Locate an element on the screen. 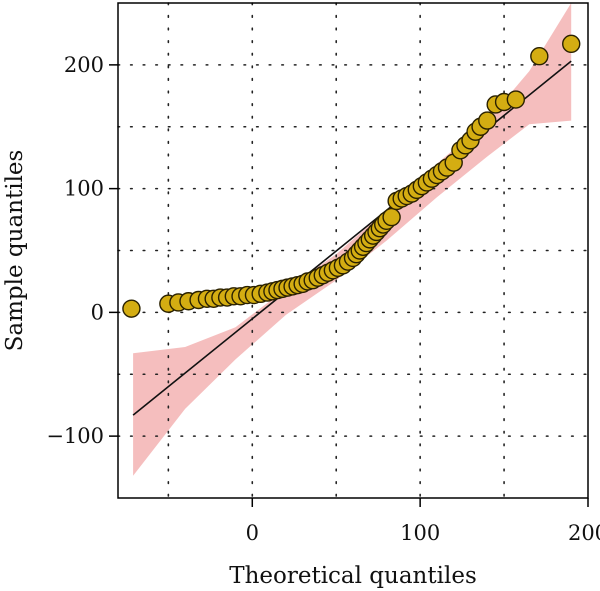 The height and width of the screenshot is (591, 600). x-tick-label: 100 is located at coordinates (420, 533).